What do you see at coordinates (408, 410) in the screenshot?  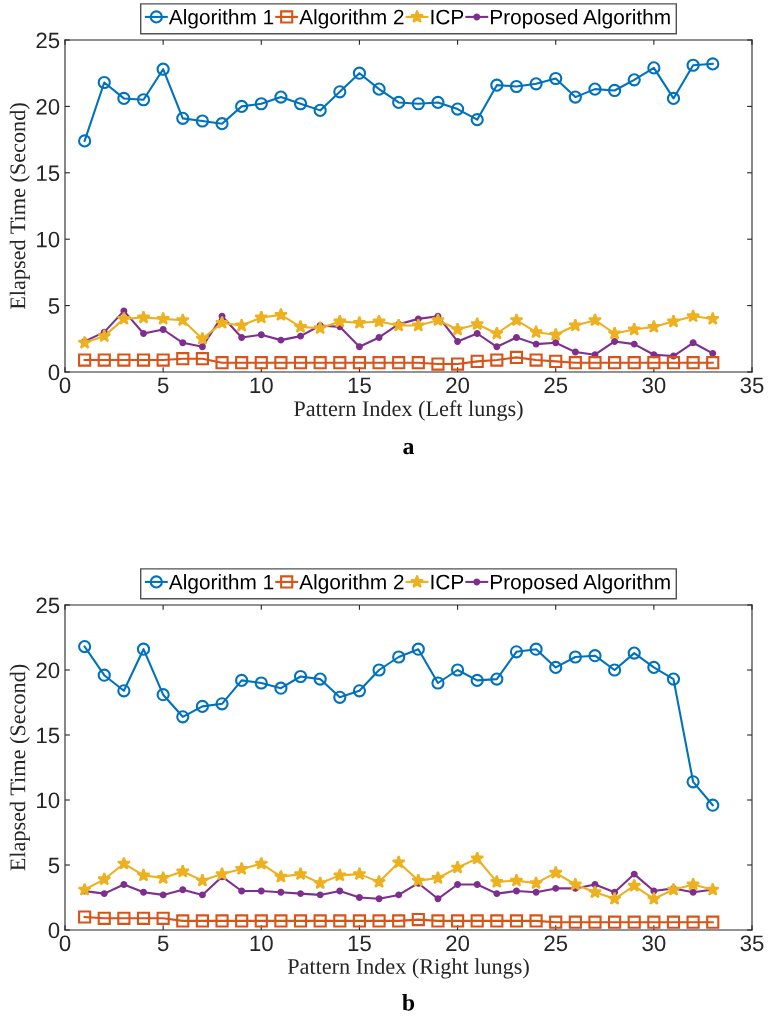 I see `x-axis-title: Pattern Index (Left lungs)` at bounding box center [408, 410].